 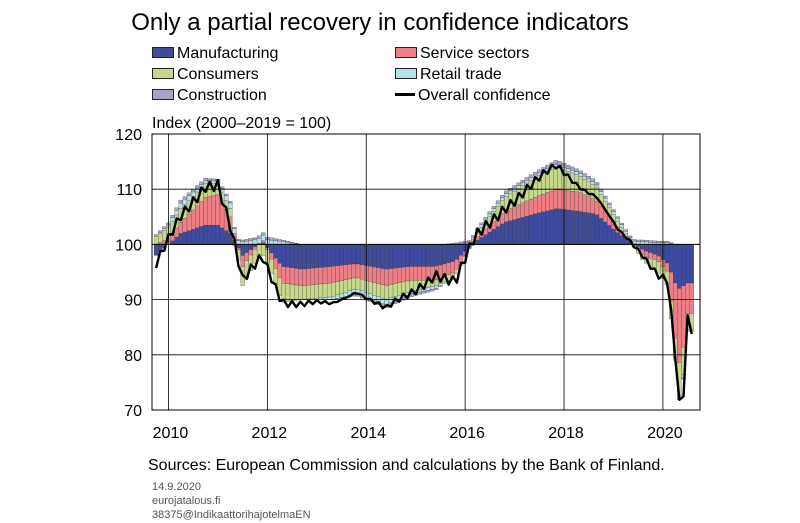 What do you see at coordinates (270, 433) in the screenshot?
I see `x-tick-label: 2012` at bounding box center [270, 433].